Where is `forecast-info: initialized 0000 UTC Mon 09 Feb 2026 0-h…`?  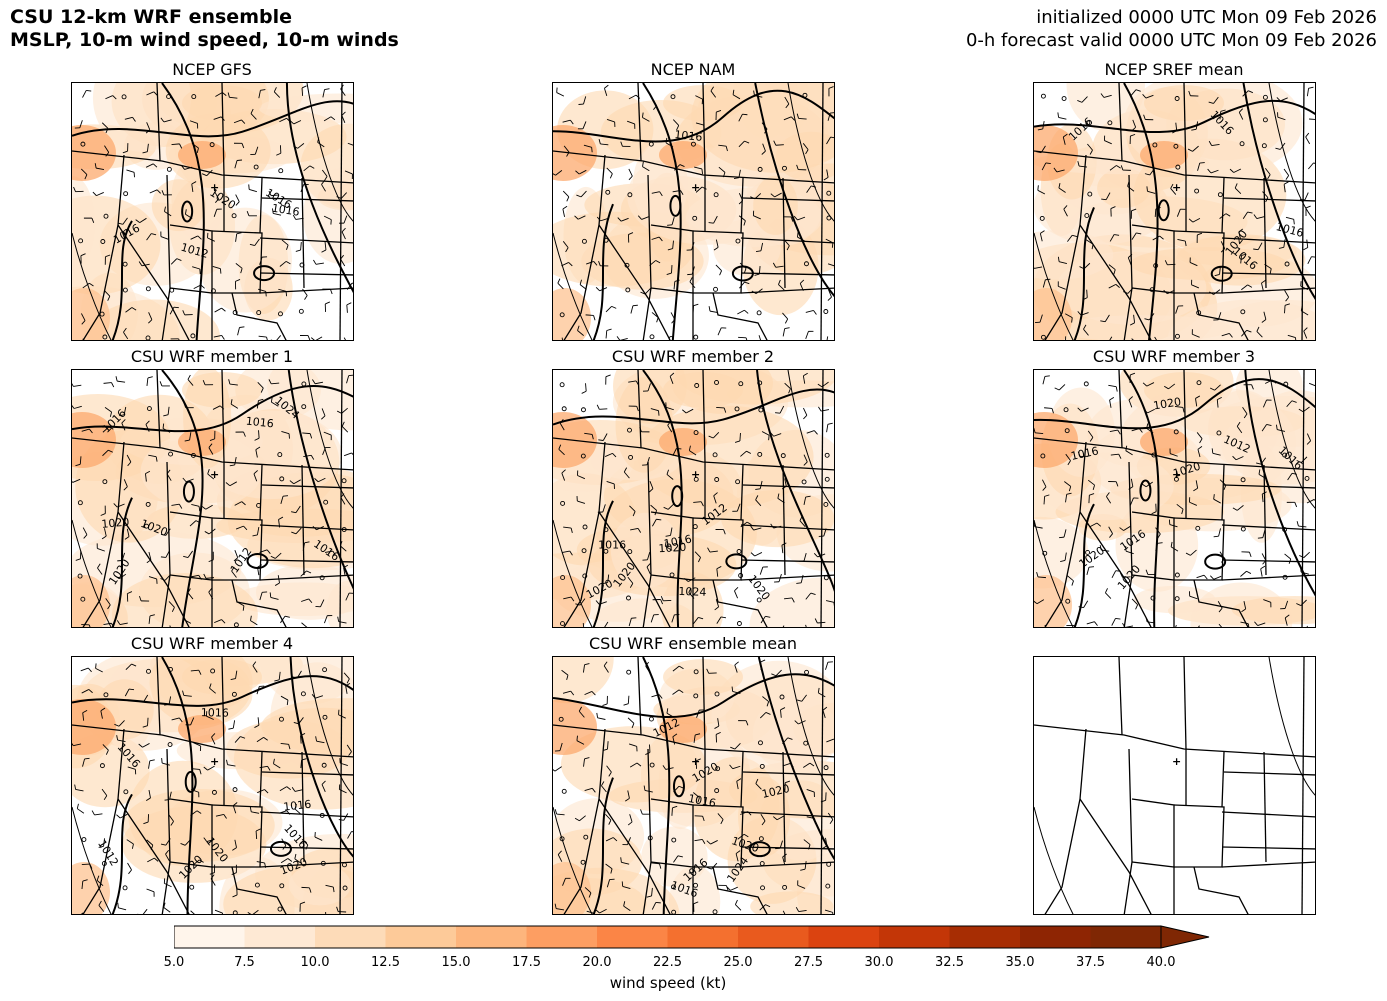 forecast-info: initialized 0000 UTC Mon 09 Feb 2026 0-h… is located at coordinates (1171, 29).